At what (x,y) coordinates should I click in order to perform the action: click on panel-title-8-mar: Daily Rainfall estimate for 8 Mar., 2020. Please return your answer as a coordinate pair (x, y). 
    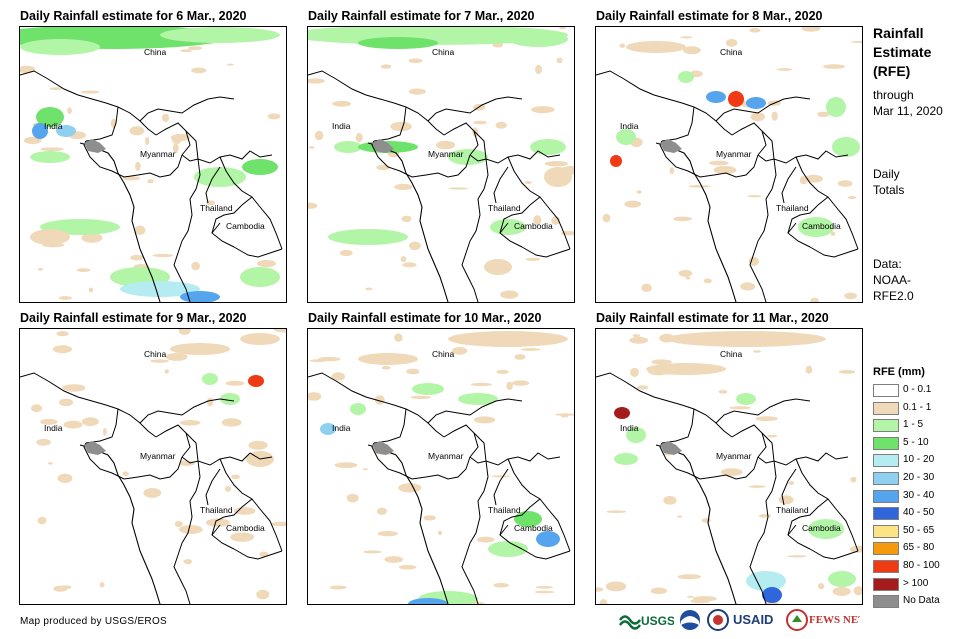
    Looking at the image, I should click on (709, 16).